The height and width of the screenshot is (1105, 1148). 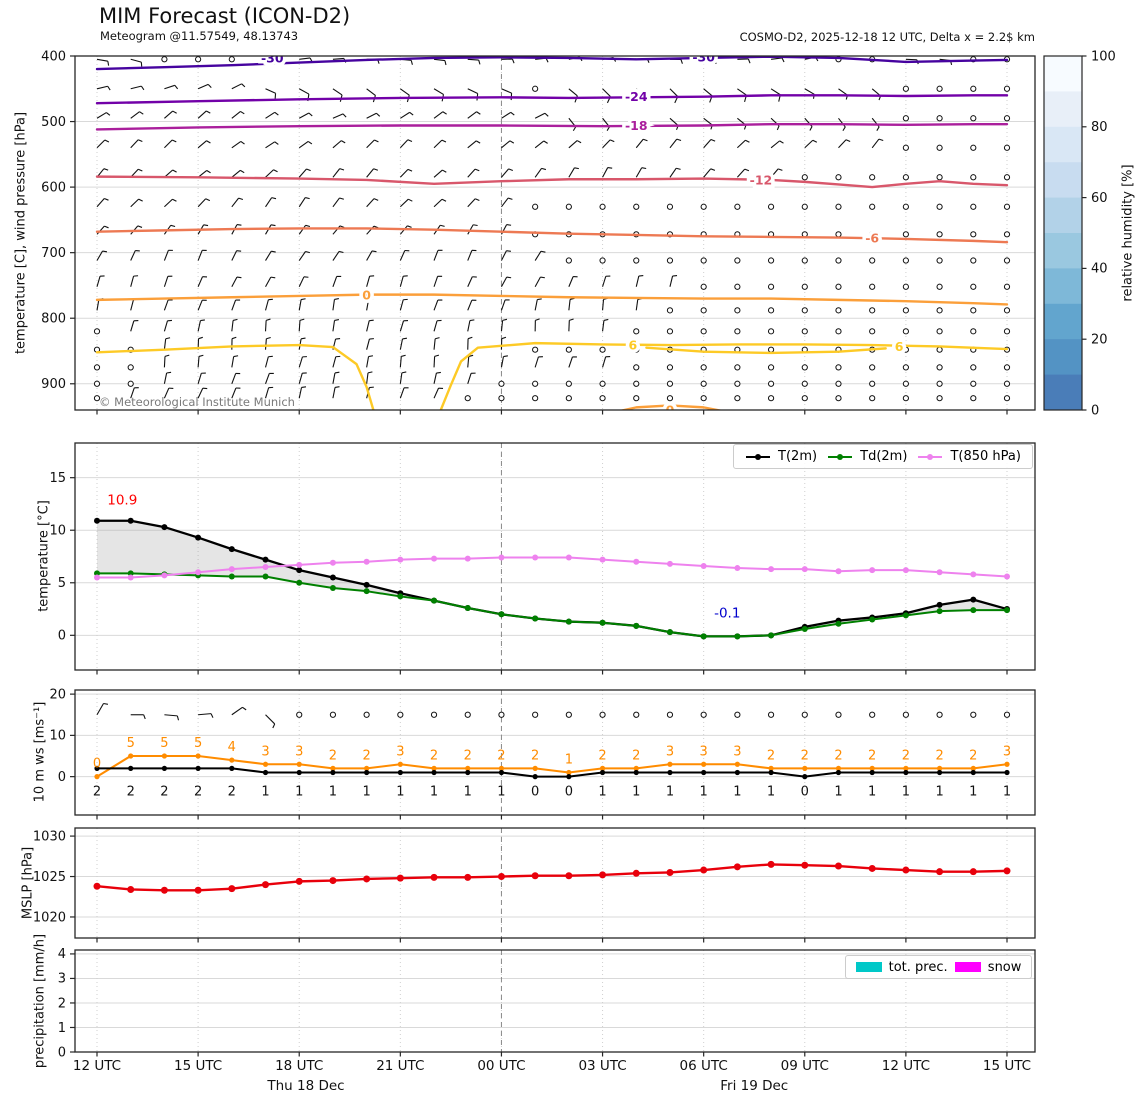 I want to click on td2m-line-icon, so click(x=840, y=456).